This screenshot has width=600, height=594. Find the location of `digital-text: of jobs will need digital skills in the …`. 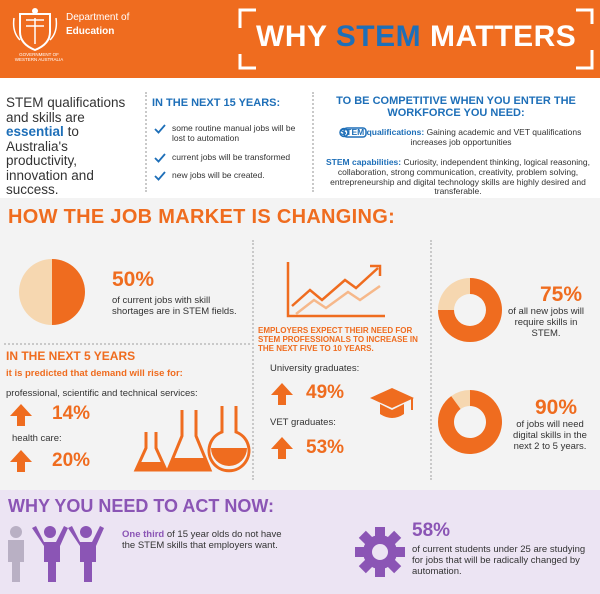

digital-text: of jobs will need digital skills in the … is located at coordinates (550, 435).